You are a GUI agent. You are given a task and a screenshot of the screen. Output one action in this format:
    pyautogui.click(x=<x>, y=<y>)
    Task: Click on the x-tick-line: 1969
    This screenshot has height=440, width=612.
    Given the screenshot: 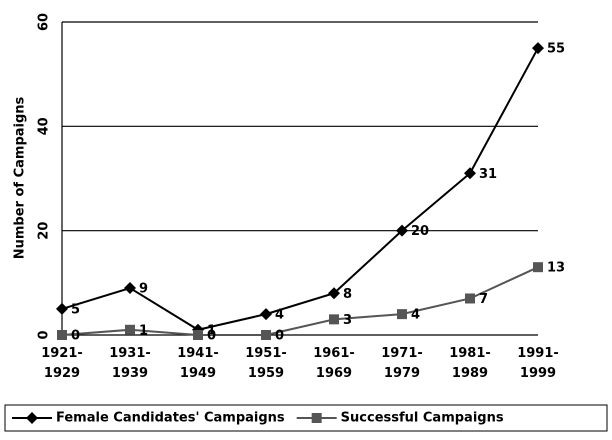 What is the action you would take?
    pyautogui.click(x=334, y=373)
    